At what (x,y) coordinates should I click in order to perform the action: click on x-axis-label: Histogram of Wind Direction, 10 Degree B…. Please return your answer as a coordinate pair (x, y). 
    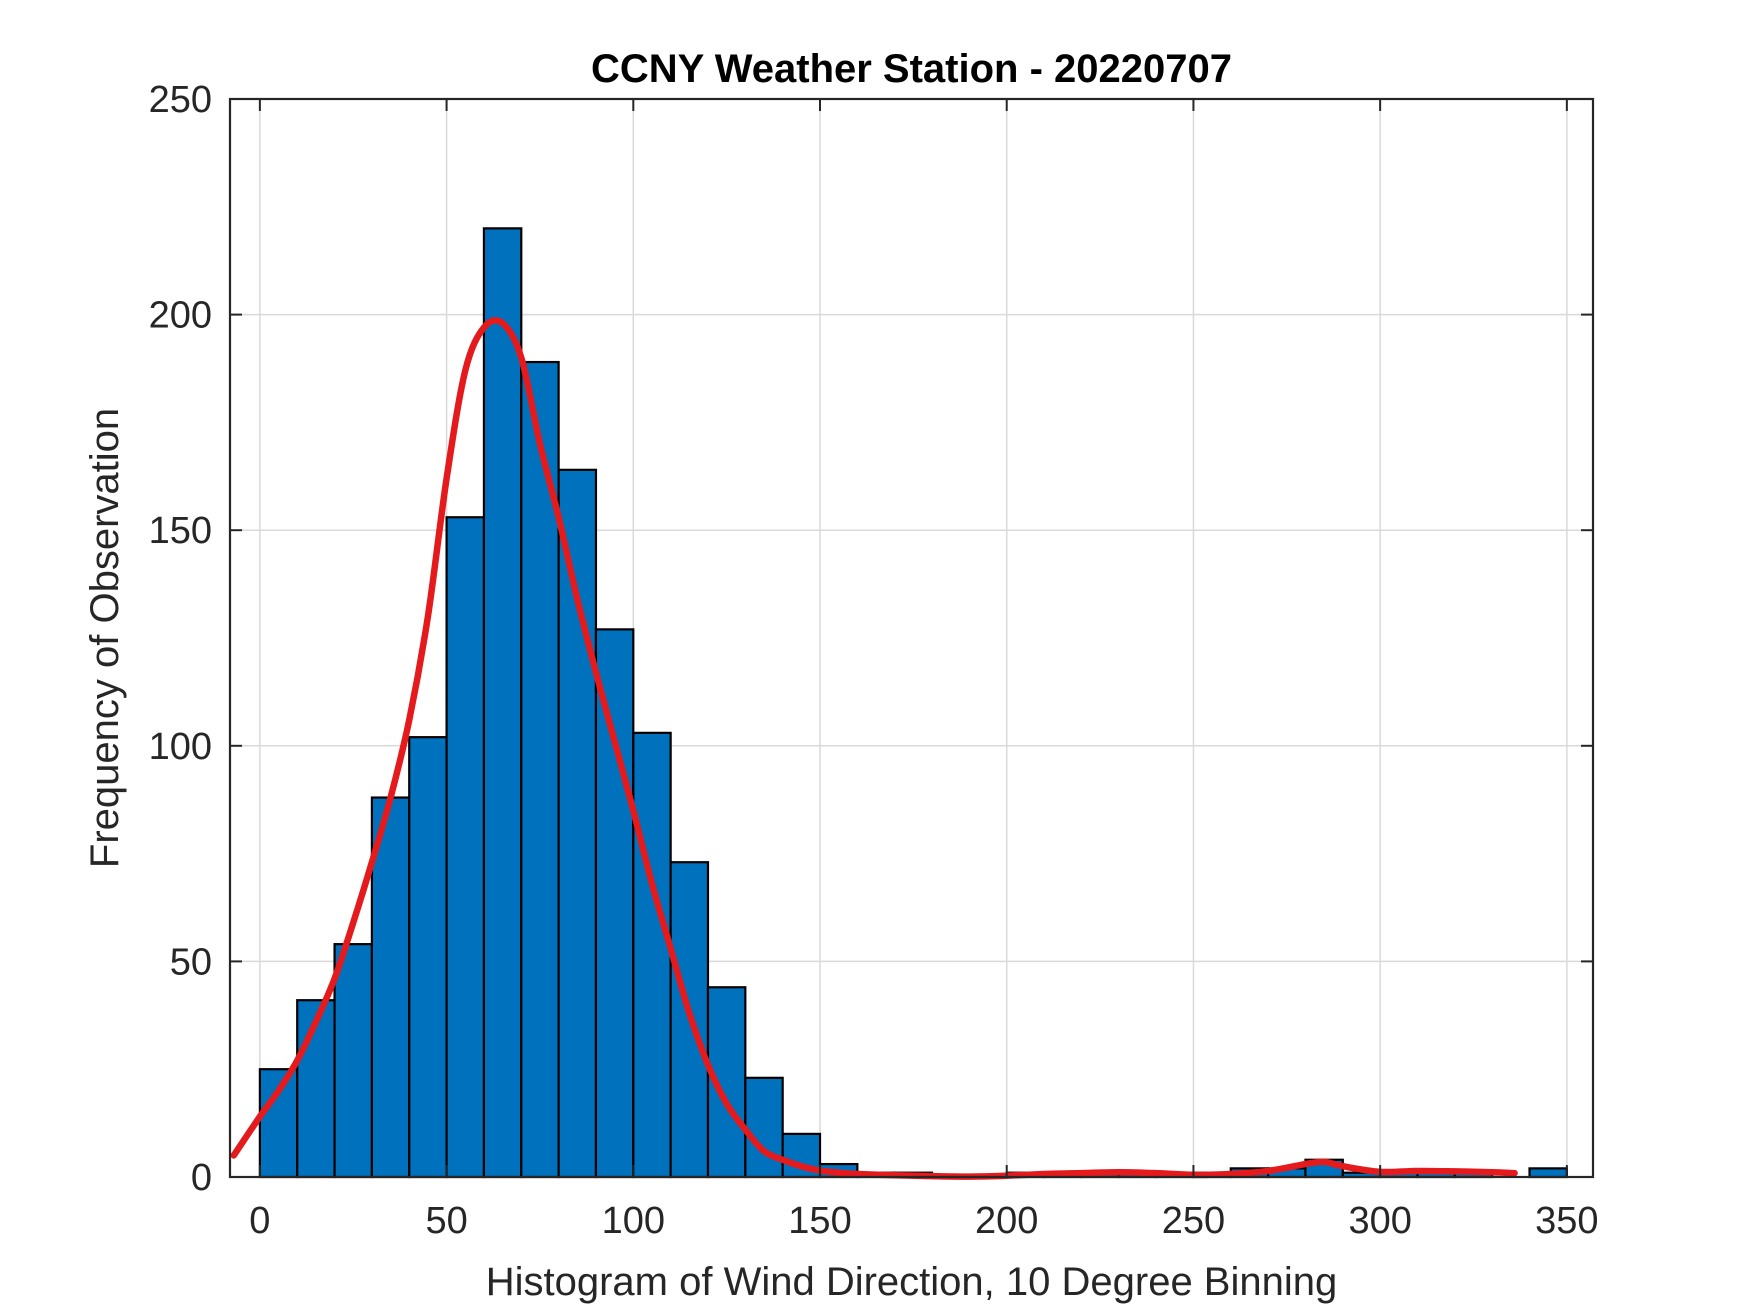
    Looking at the image, I should click on (912, 1282).